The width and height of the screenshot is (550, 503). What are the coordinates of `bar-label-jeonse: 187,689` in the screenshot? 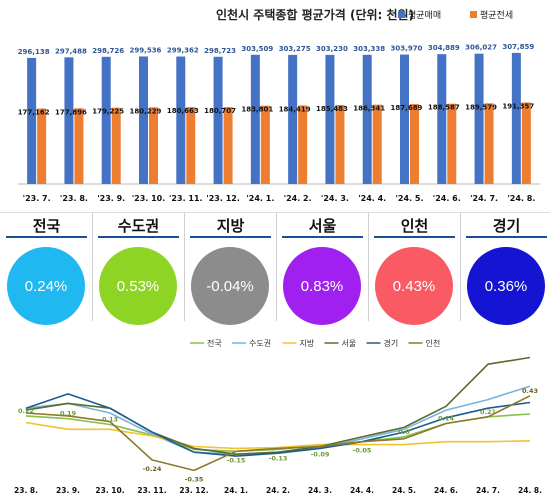 It's located at (407, 108).